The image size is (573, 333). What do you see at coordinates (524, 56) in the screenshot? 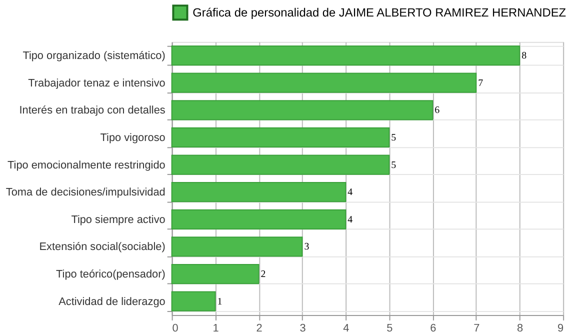
I see `data-label: 8` at bounding box center [524, 56].